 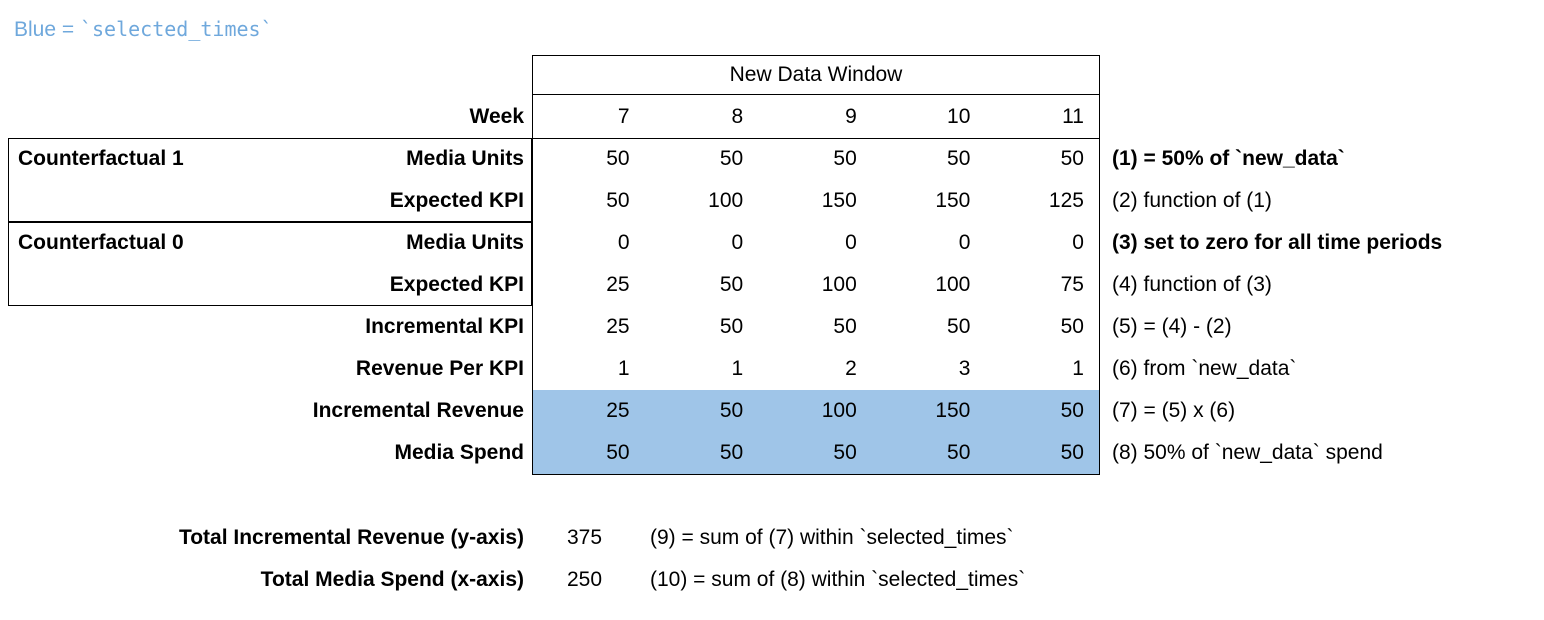 I want to click on row-label: Media Spend, so click(x=459, y=452).